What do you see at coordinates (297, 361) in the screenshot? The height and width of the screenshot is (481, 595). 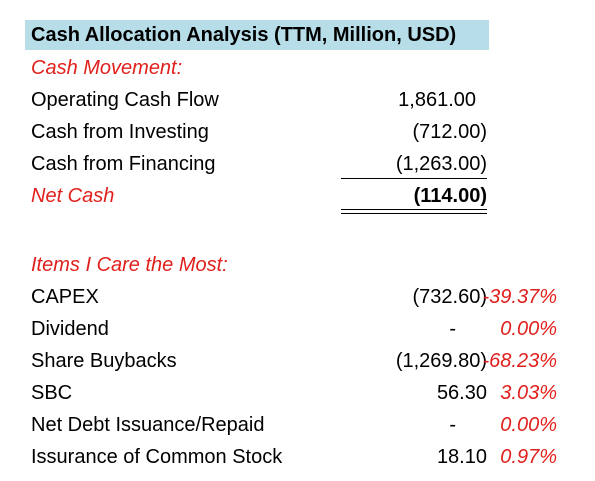 I see `table-row: Share Buybacks (1,269.80) -68.23%` at bounding box center [297, 361].